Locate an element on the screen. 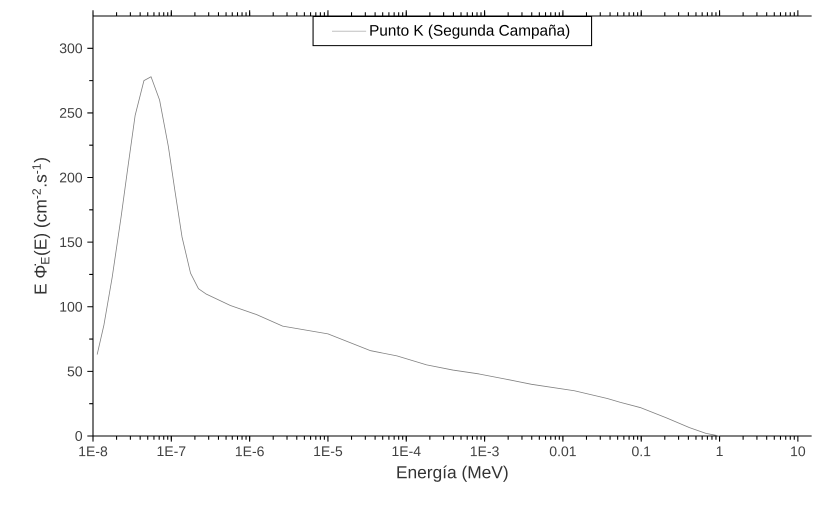 Image resolution: width=826 pixels, height=507 pixels. x-tick-label: 1E-8 is located at coordinates (93, 451).